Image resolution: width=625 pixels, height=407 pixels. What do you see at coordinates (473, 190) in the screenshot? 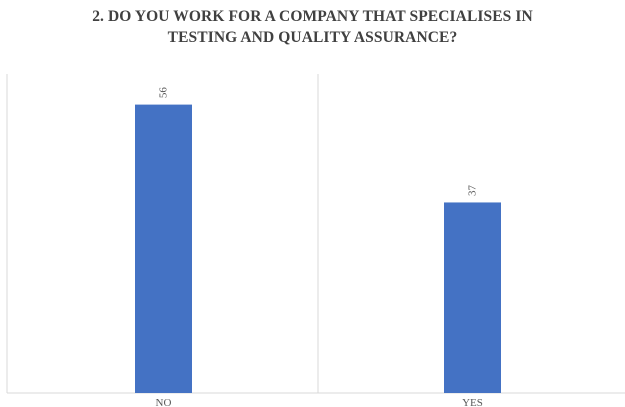
I see `data-label-yes: 37` at bounding box center [473, 190].